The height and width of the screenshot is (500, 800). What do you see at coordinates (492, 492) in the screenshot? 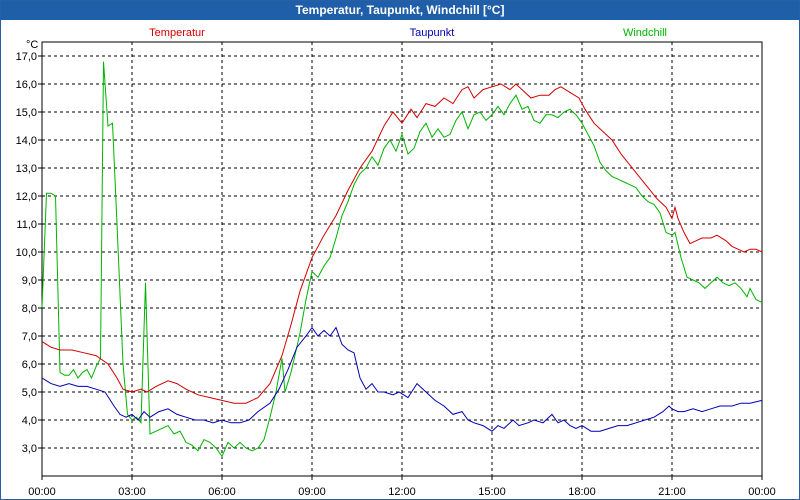
I see `x-tick-time: 15:00` at bounding box center [492, 492].